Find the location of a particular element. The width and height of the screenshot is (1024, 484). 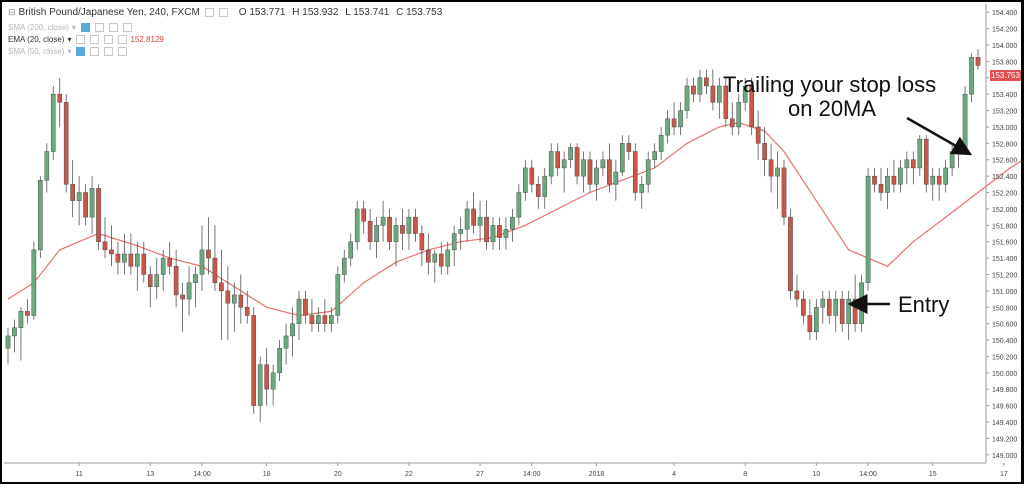

indicator-ema20: EMA (20, close) ▾ 152.8129 is located at coordinates (86, 39).